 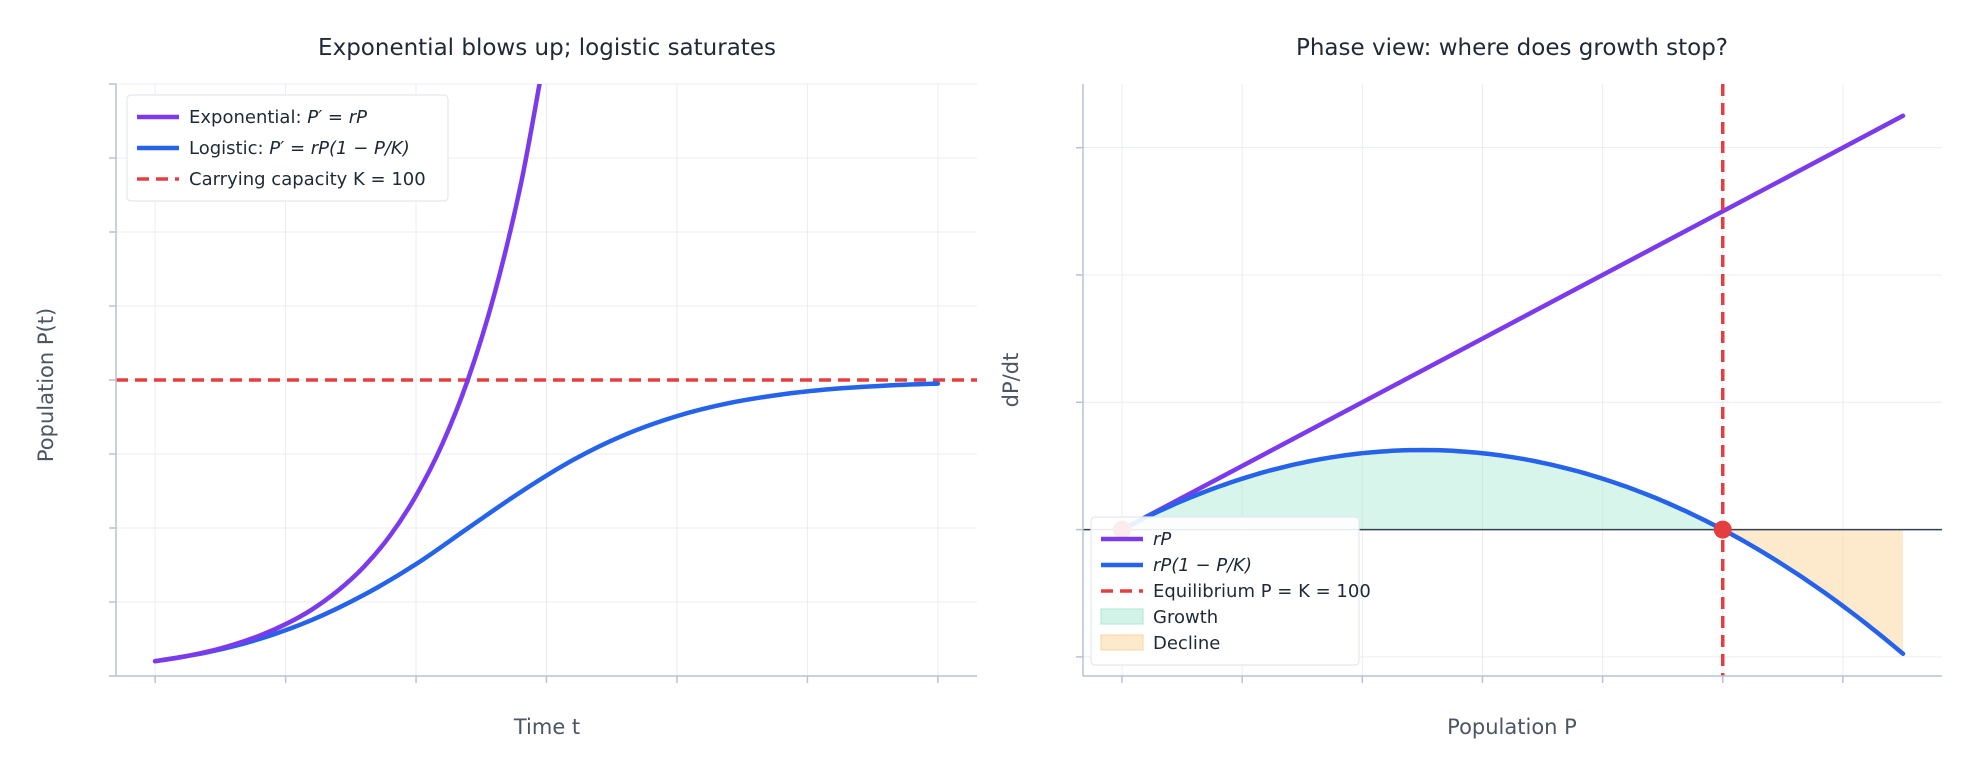 What do you see at coordinates (1512, 48) in the screenshot?
I see `right-chart-title: Phase view: where does growth stop?` at bounding box center [1512, 48].